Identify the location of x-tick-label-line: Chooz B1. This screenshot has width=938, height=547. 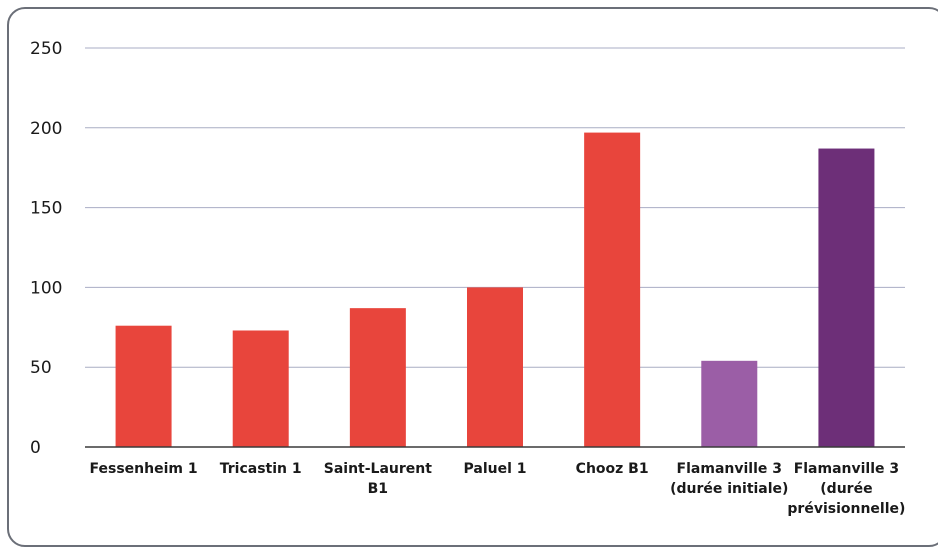
(612, 469).